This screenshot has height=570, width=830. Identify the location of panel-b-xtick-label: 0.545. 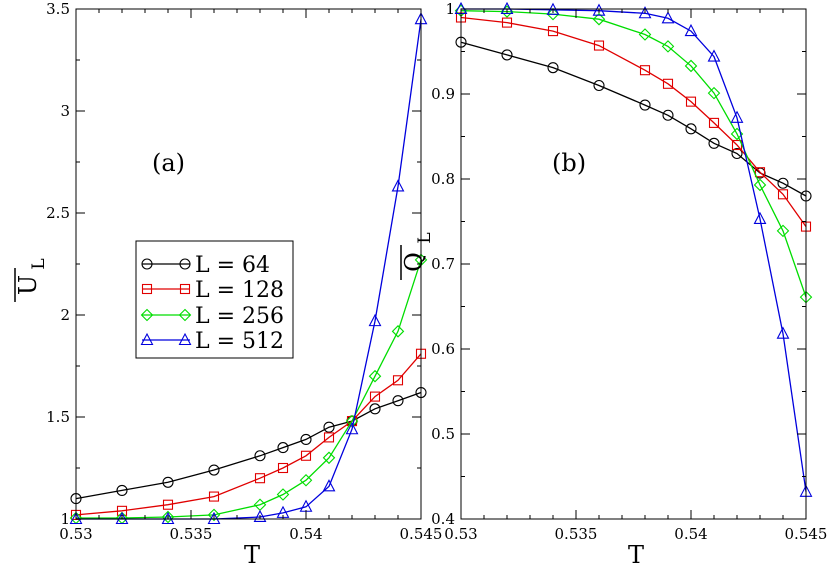
(806, 534).